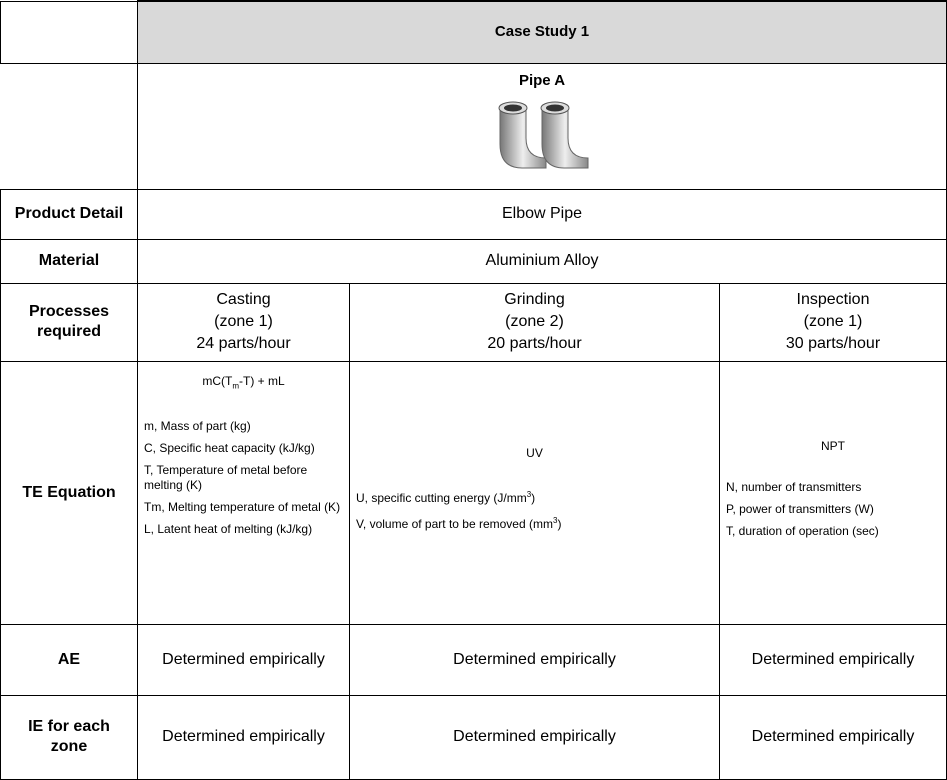 The width and height of the screenshot is (947, 780). I want to click on row-label: AE, so click(69, 659).